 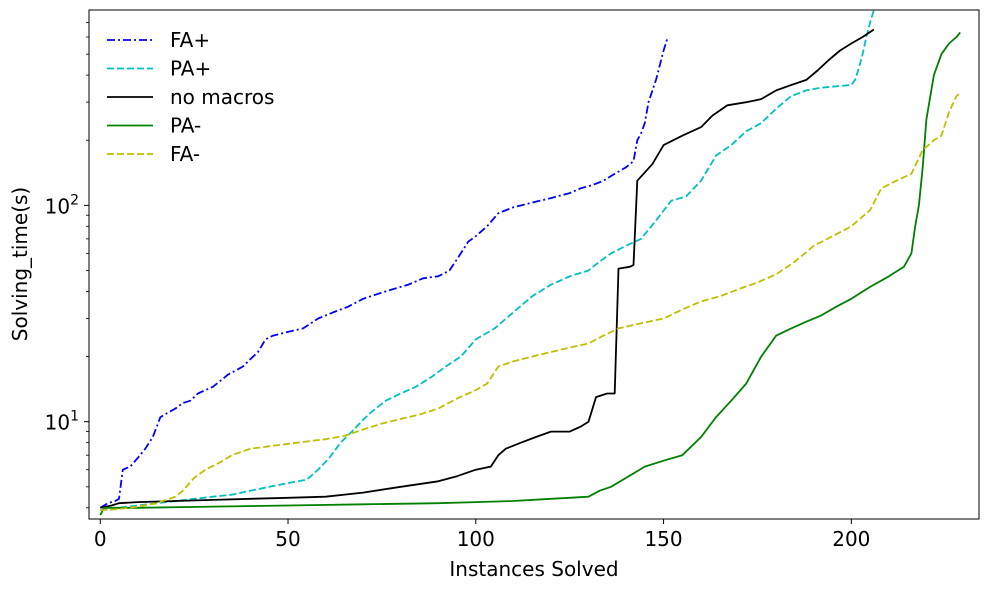 What do you see at coordinates (100, 539) in the screenshot?
I see `x-tick-label: 0` at bounding box center [100, 539].